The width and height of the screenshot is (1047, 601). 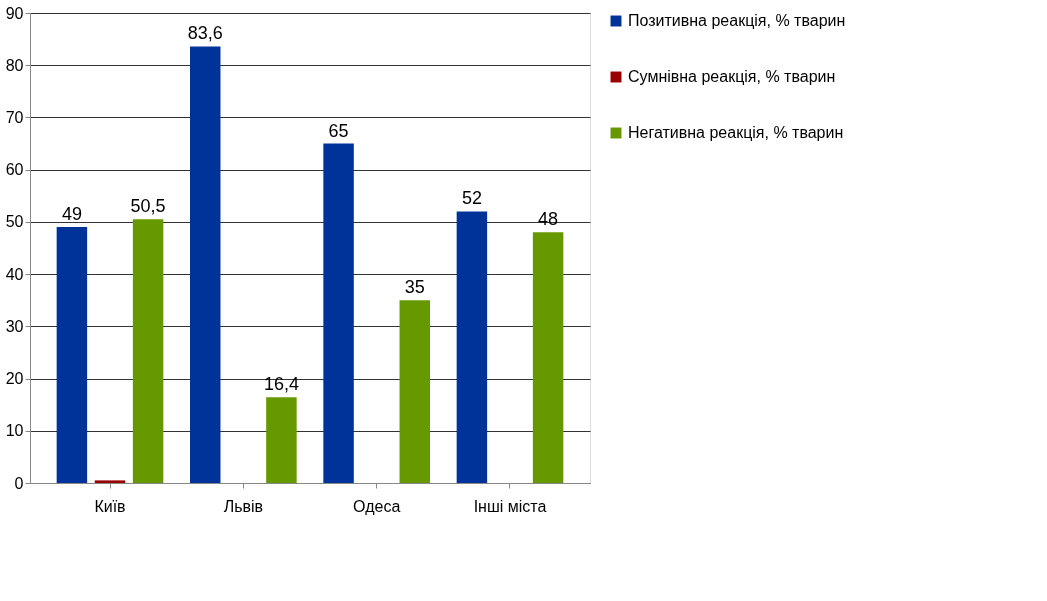 What do you see at coordinates (14, 379) in the screenshot?
I see `y-tick-label: 20` at bounding box center [14, 379].